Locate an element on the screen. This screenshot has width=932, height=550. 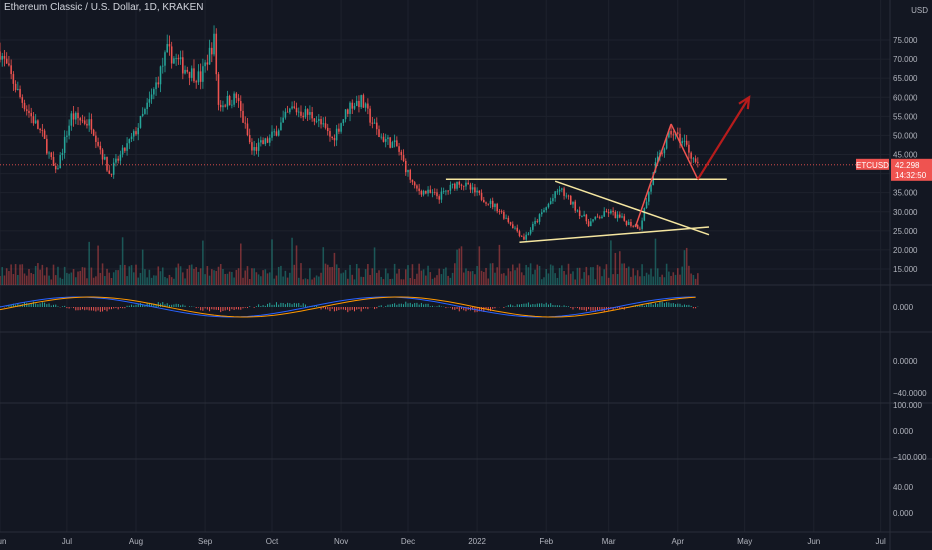
time-tick-label: Nov is located at coordinates (341, 541).